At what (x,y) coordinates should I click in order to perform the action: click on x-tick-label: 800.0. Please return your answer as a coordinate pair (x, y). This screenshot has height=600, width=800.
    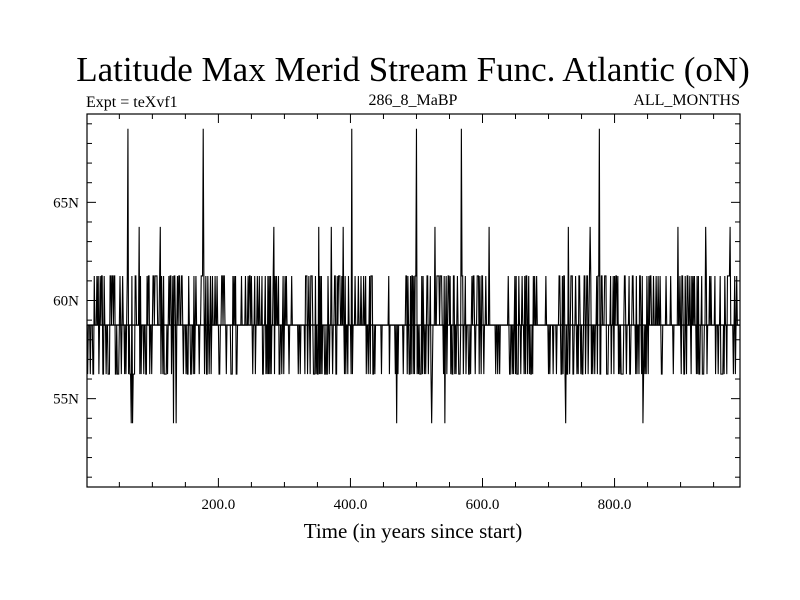
    Looking at the image, I should click on (615, 505).